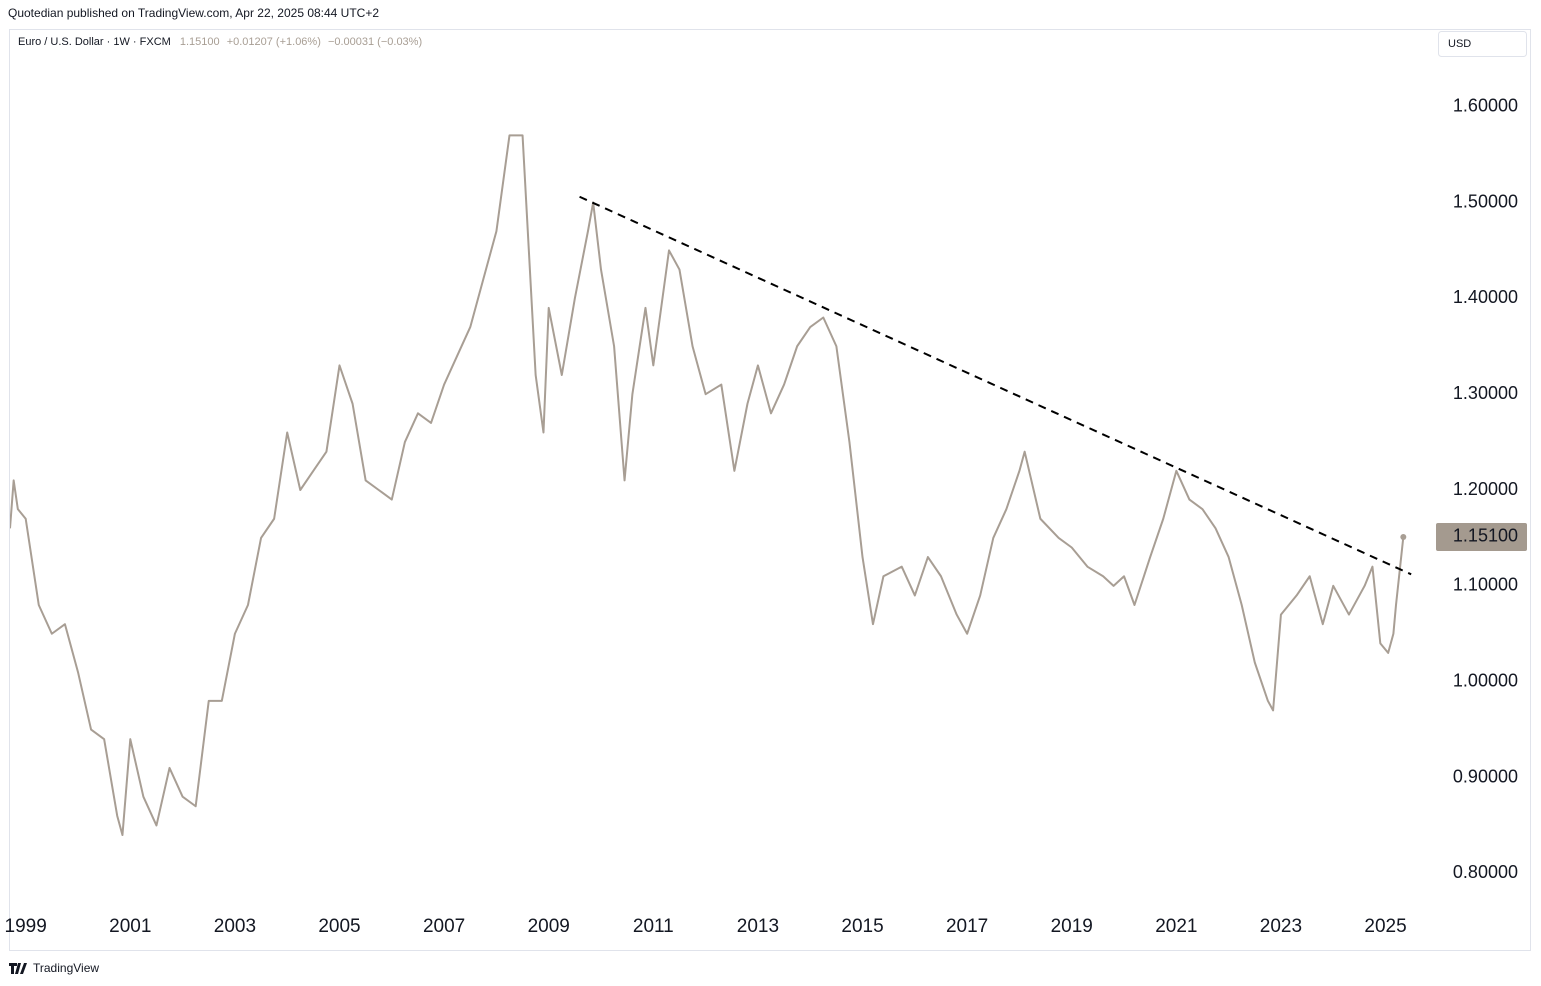 The image size is (1541, 986). What do you see at coordinates (1485, 393) in the screenshot?
I see `y-tick-label: 1.30000` at bounding box center [1485, 393].